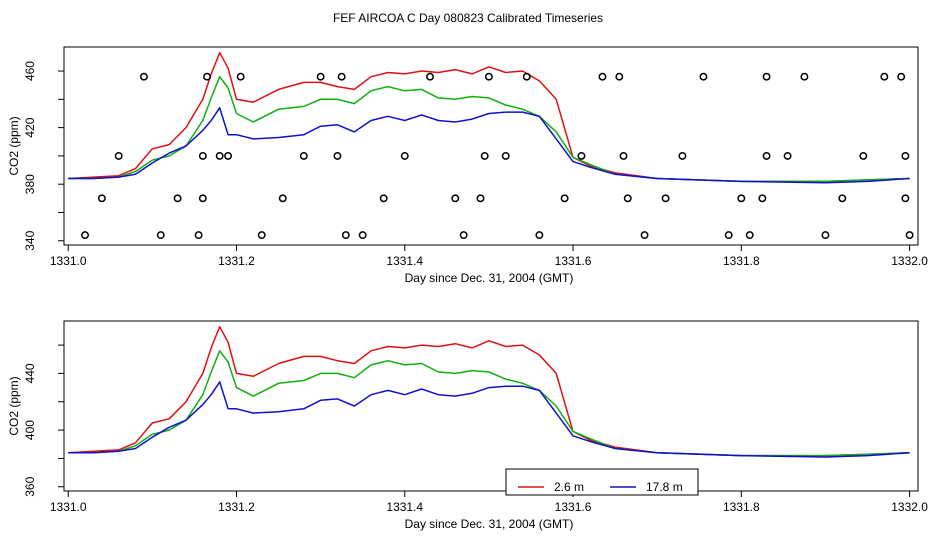 The image size is (936, 540). I want to click on y-tick-label: 460, so click(30, 71).